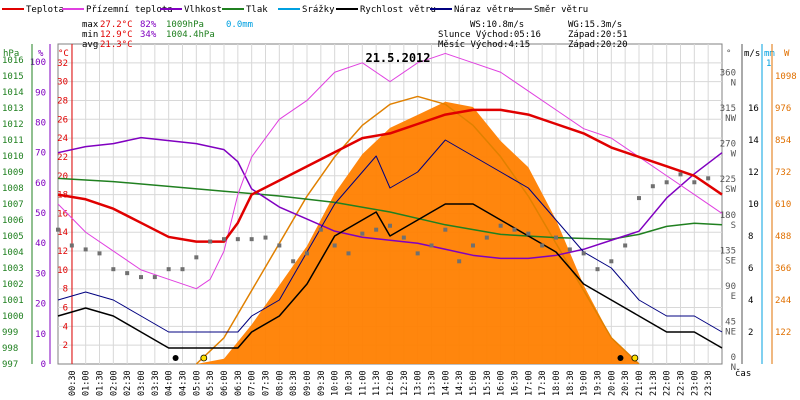 This screenshot has height=400, width=800. I want to click on stat-avg-temp: 21.3°C, so click(116, 45).